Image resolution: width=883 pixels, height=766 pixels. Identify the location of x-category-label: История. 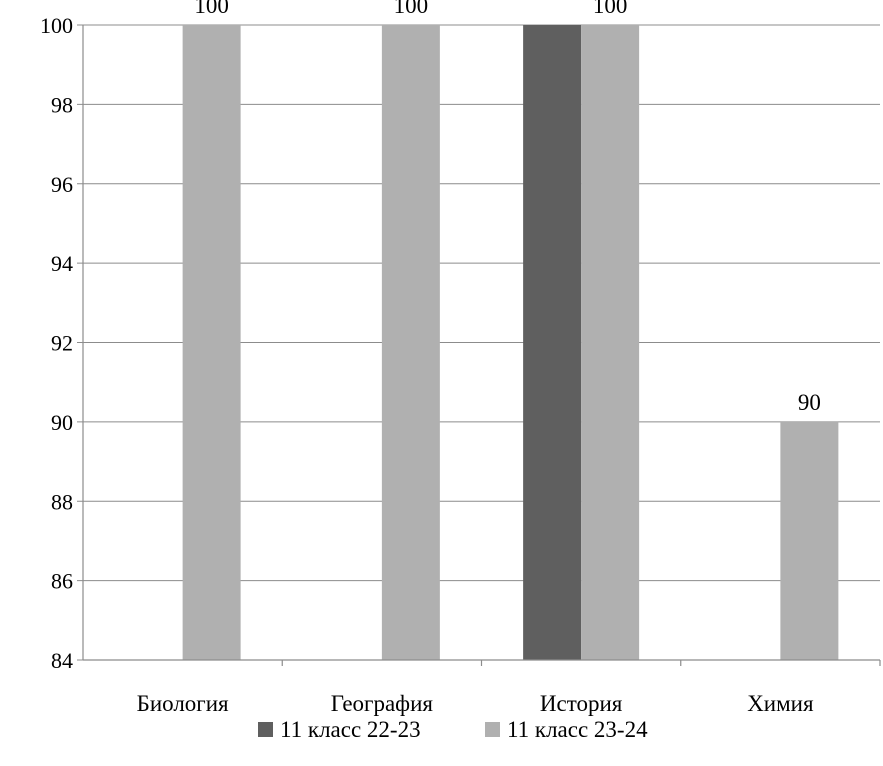
(581, 703).